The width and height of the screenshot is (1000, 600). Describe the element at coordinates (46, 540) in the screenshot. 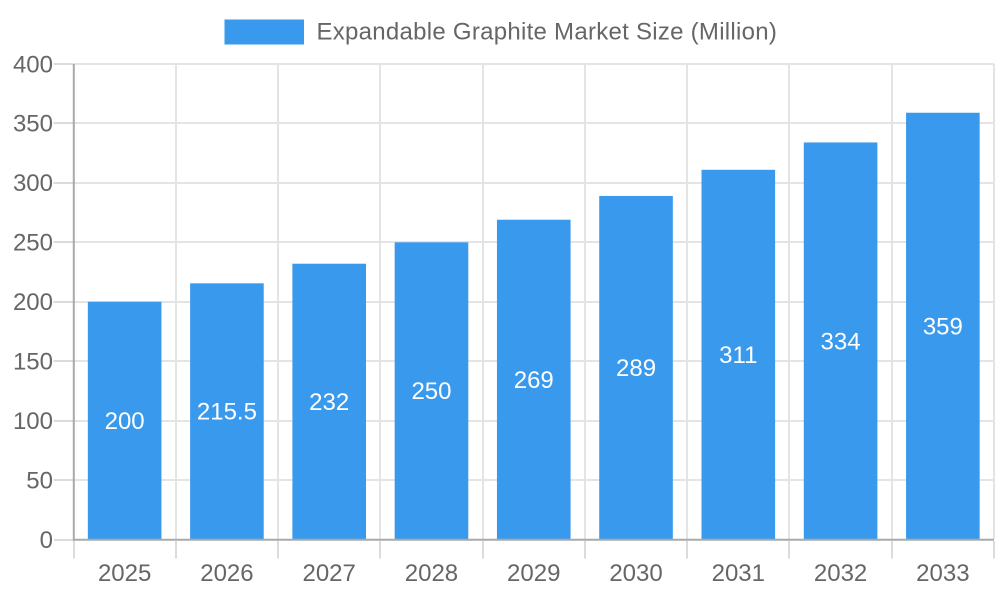

I see `svg-text: 0` at that location.